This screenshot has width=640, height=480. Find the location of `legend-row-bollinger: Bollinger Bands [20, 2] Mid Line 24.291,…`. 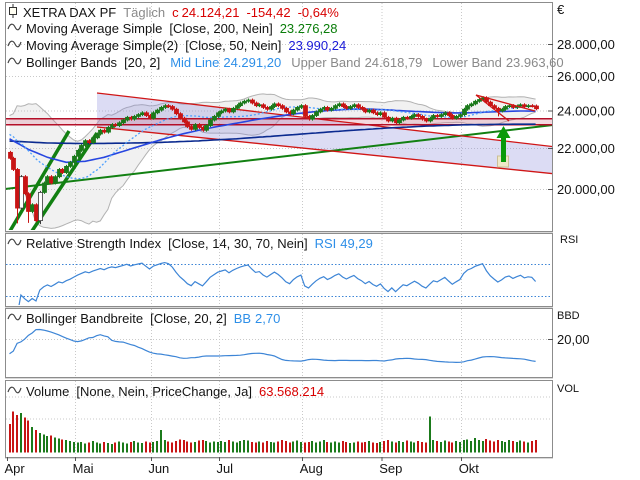

legend-row-bollinger: Bollinger Bands [20, 2] Mid Line 24.291,… is located at coordinates (285, 62).